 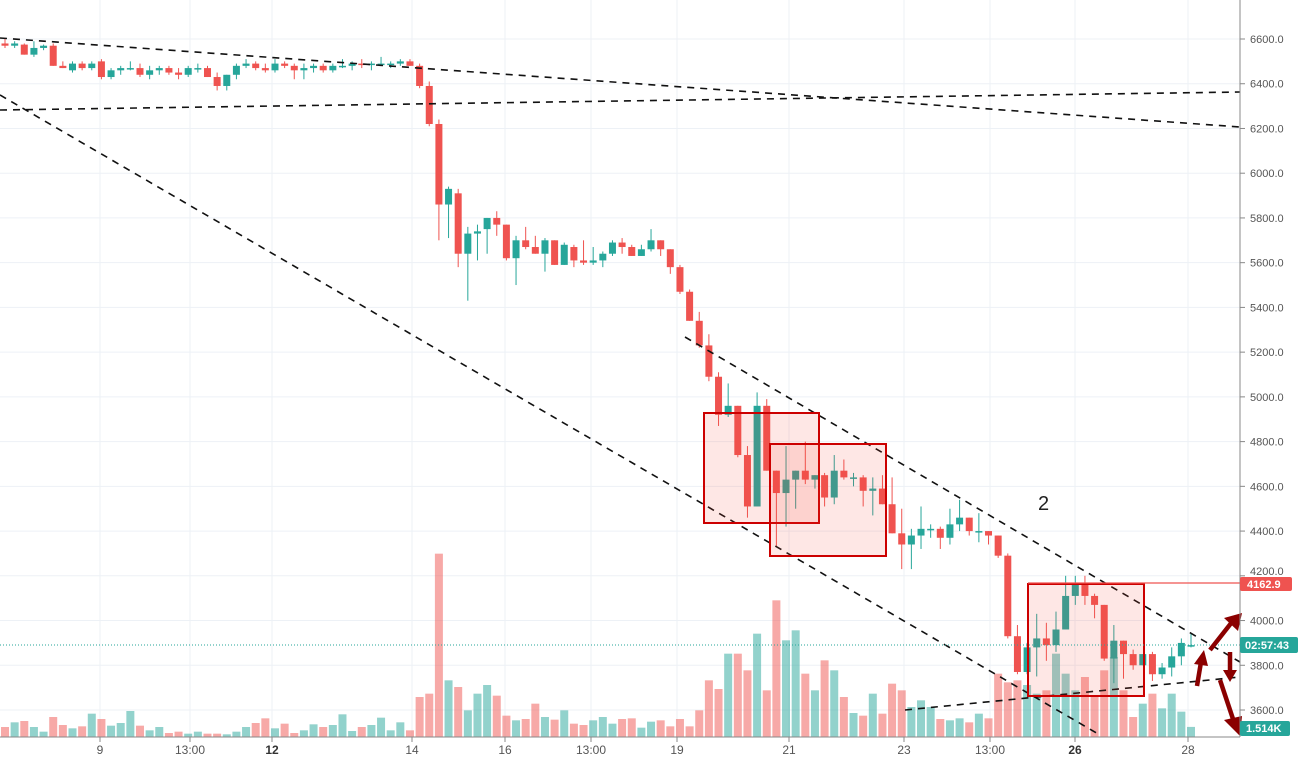 I want to click on countdown-badge: 02:57:43, so click(x=1269, y=645).